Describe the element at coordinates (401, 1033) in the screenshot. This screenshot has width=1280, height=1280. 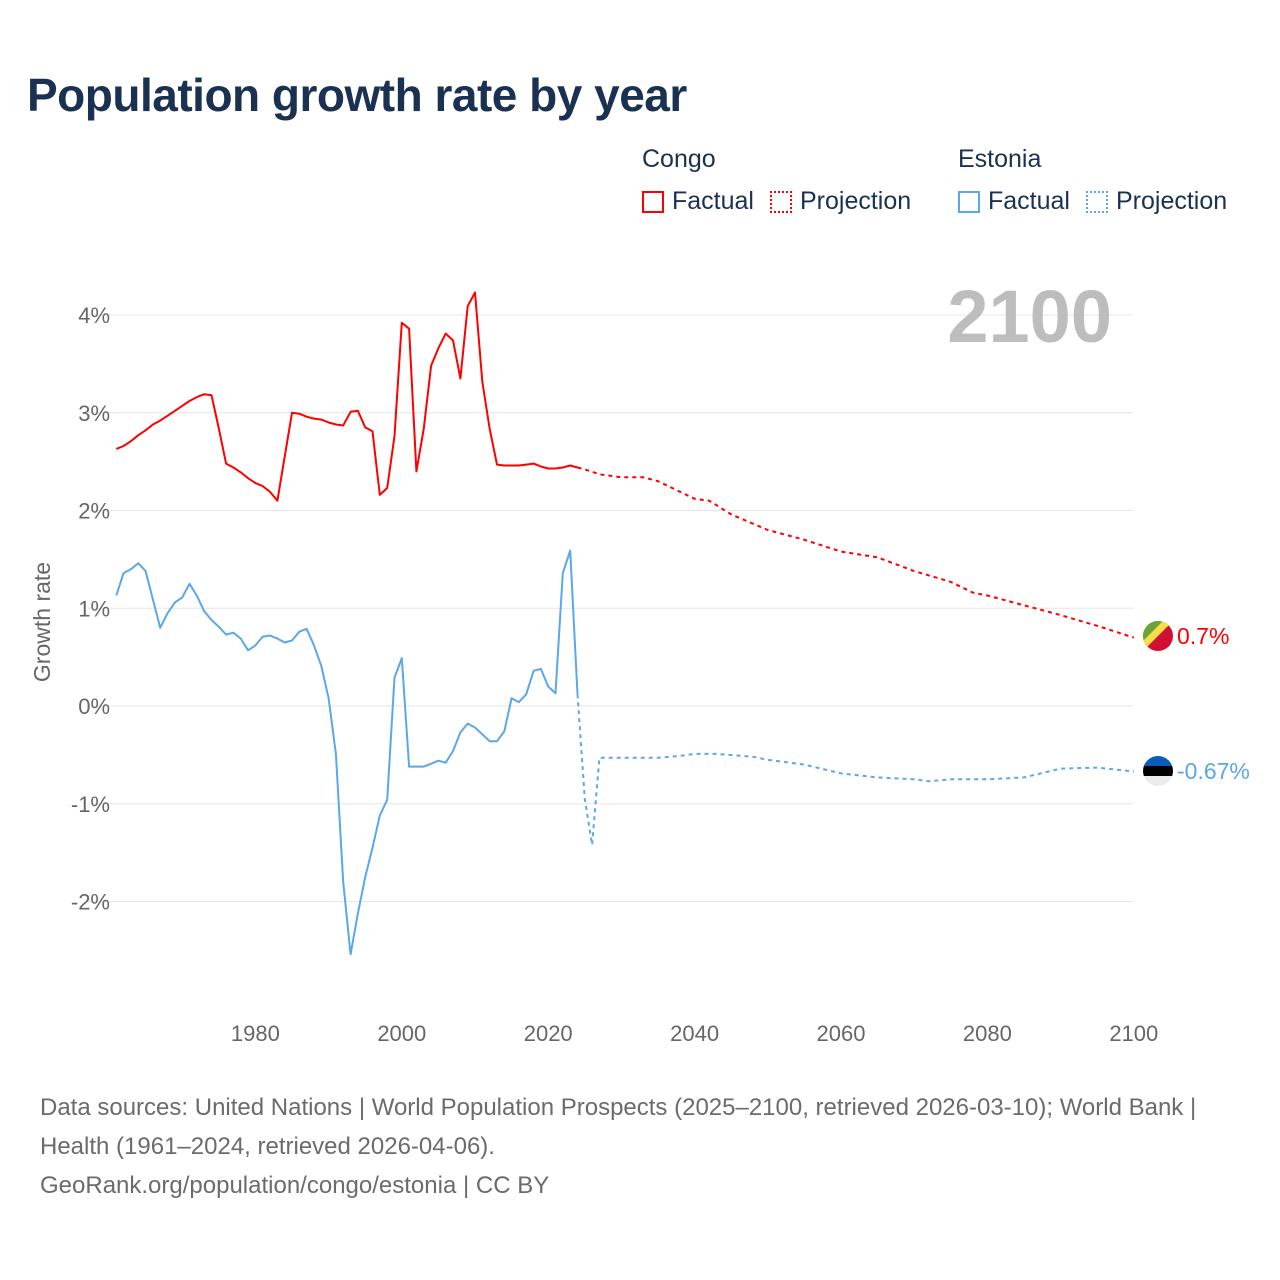
I see `x-tick-label: 2000` at that location.